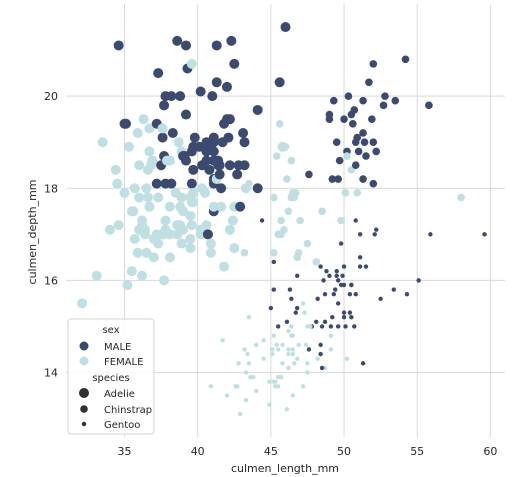 Image resolution: width=529 pixels, height=477 pixels. I want to click on legend-marker-female, so click(84, 361).